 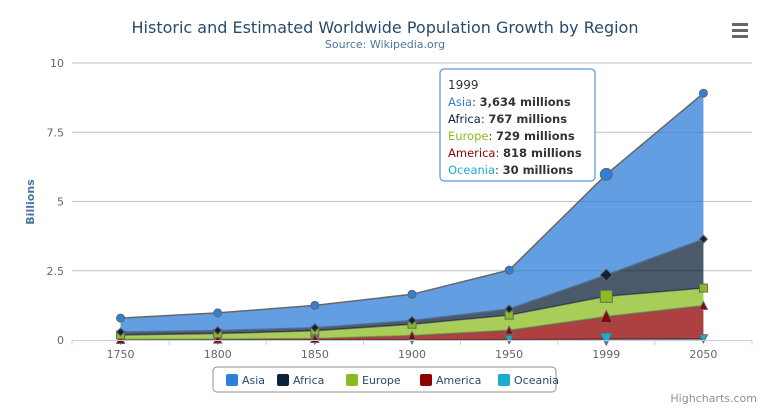 I want to click on x-tick-label: 1900, so click(x=412, y=354).